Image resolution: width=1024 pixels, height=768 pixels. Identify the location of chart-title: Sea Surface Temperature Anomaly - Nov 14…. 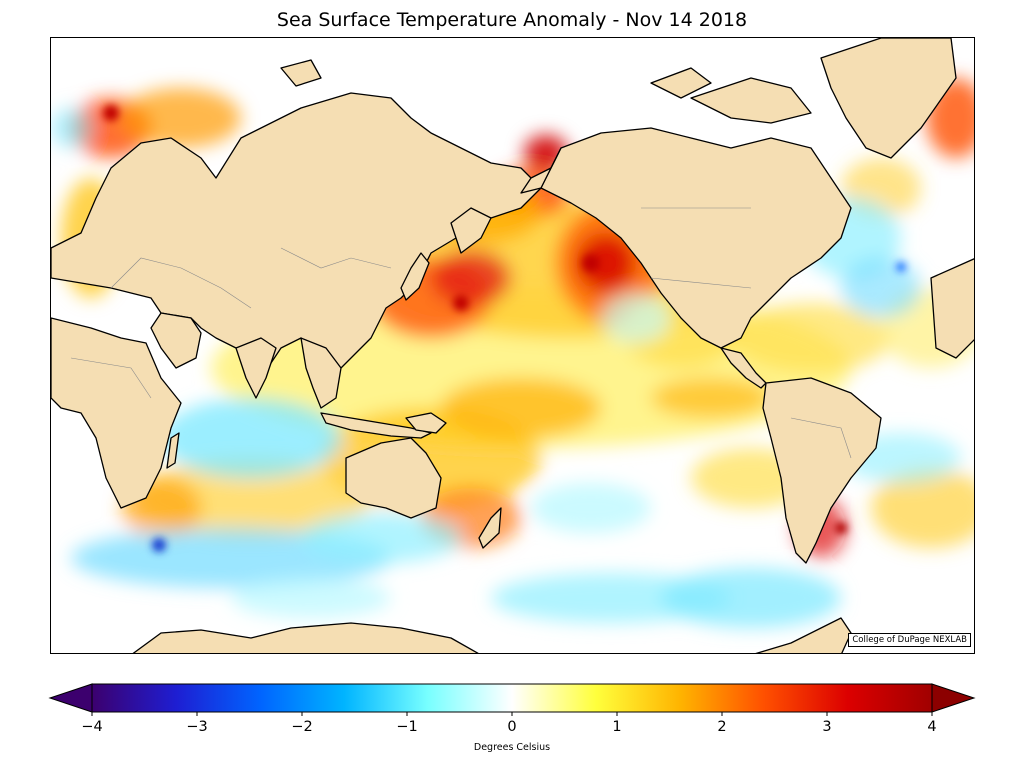
(512, 20).